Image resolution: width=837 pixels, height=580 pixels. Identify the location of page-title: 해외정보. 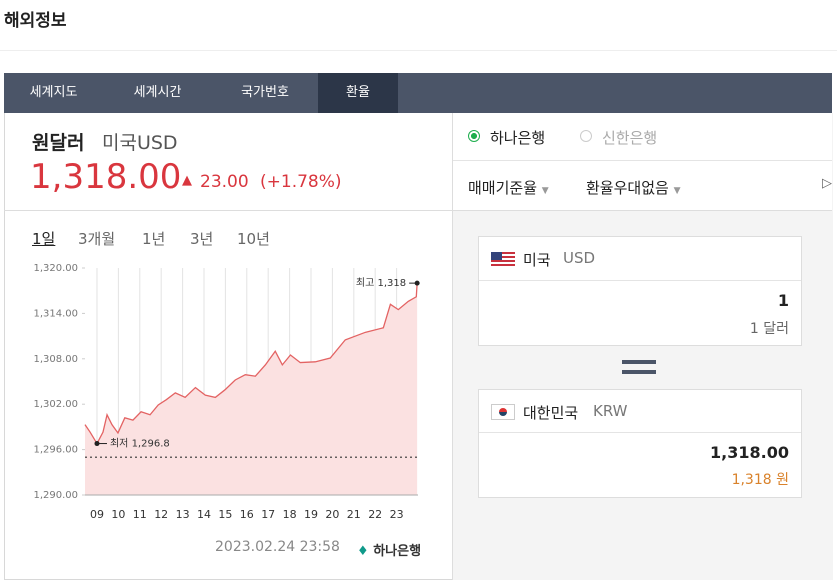
(35, 21).